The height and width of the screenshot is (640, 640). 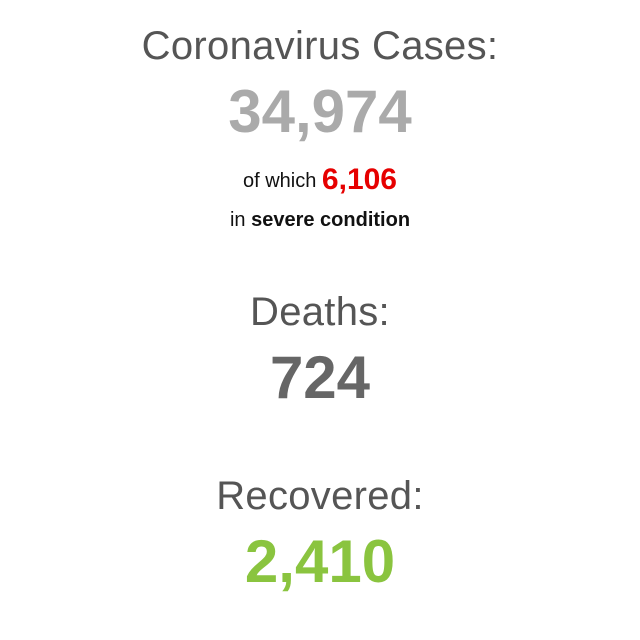 What do you see at coordinates (320, 180) in the screenshot?
I see `severe-line: of which 6,106` at bounding box center [320, 180].